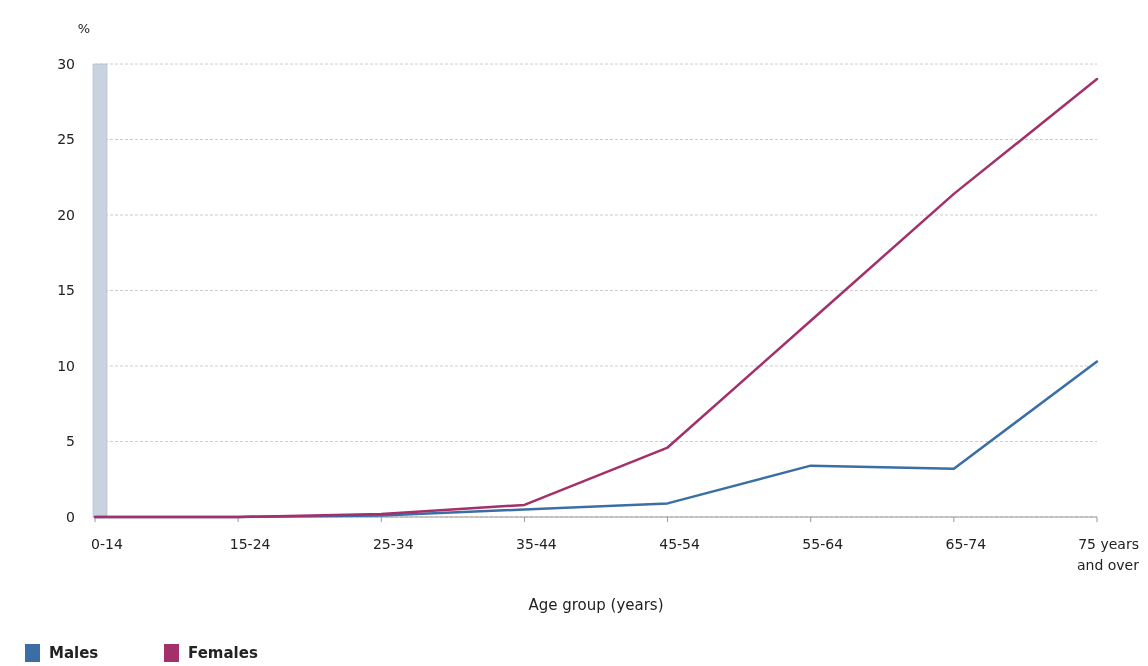  I want to click on y-tick-label: 5, so click(70, 441).